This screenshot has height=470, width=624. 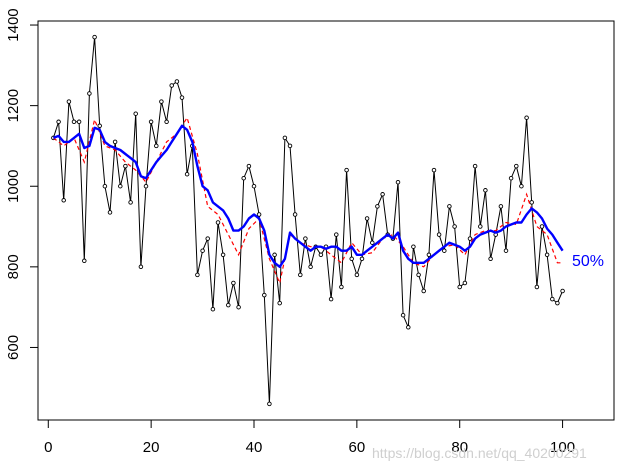 What do you see at coordinates (588, 261) in the screenshot?
I see `series-label-50pct: 50%` at bounding box center [588, 261].